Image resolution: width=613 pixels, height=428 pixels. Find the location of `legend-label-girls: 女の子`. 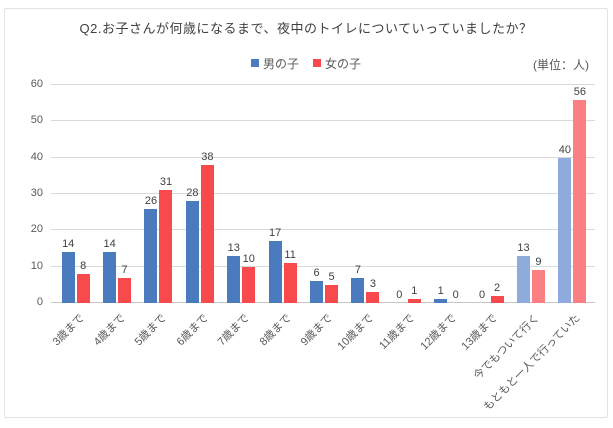

legend-label-girls: 女の子 is located at coordinates (343, 63).